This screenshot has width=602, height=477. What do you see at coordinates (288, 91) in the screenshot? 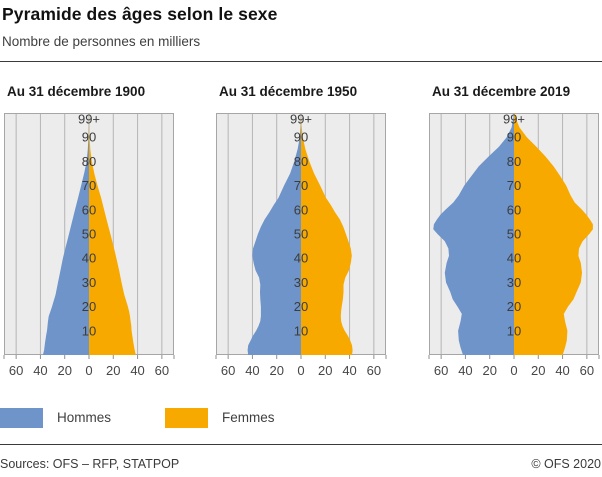
I see `panel-title-1950: Au 31 décembre 1950` at bounding box center [288, 91].